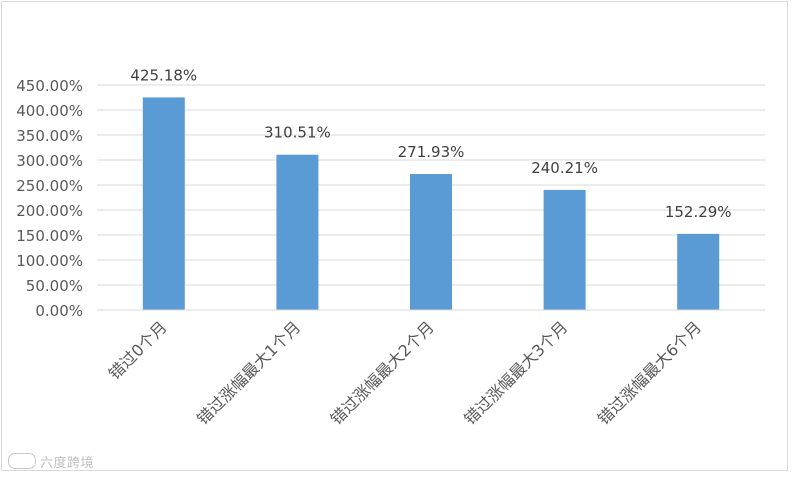 Image resolution: width=793 pixels, height=478 pixels. What do you see at coordinates (49, 186) in the screenshot?
I see `y-tick-label: 250.00%` at bounding box center [49, 186].